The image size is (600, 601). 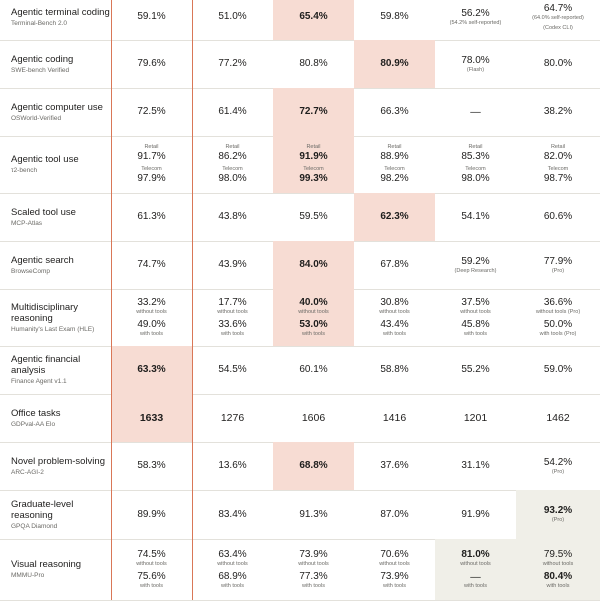 What do you see at coordinates (313, 580) in the screenshot?
I see `score-entry: 77.3% with tools` at bounding box center [313, 580].